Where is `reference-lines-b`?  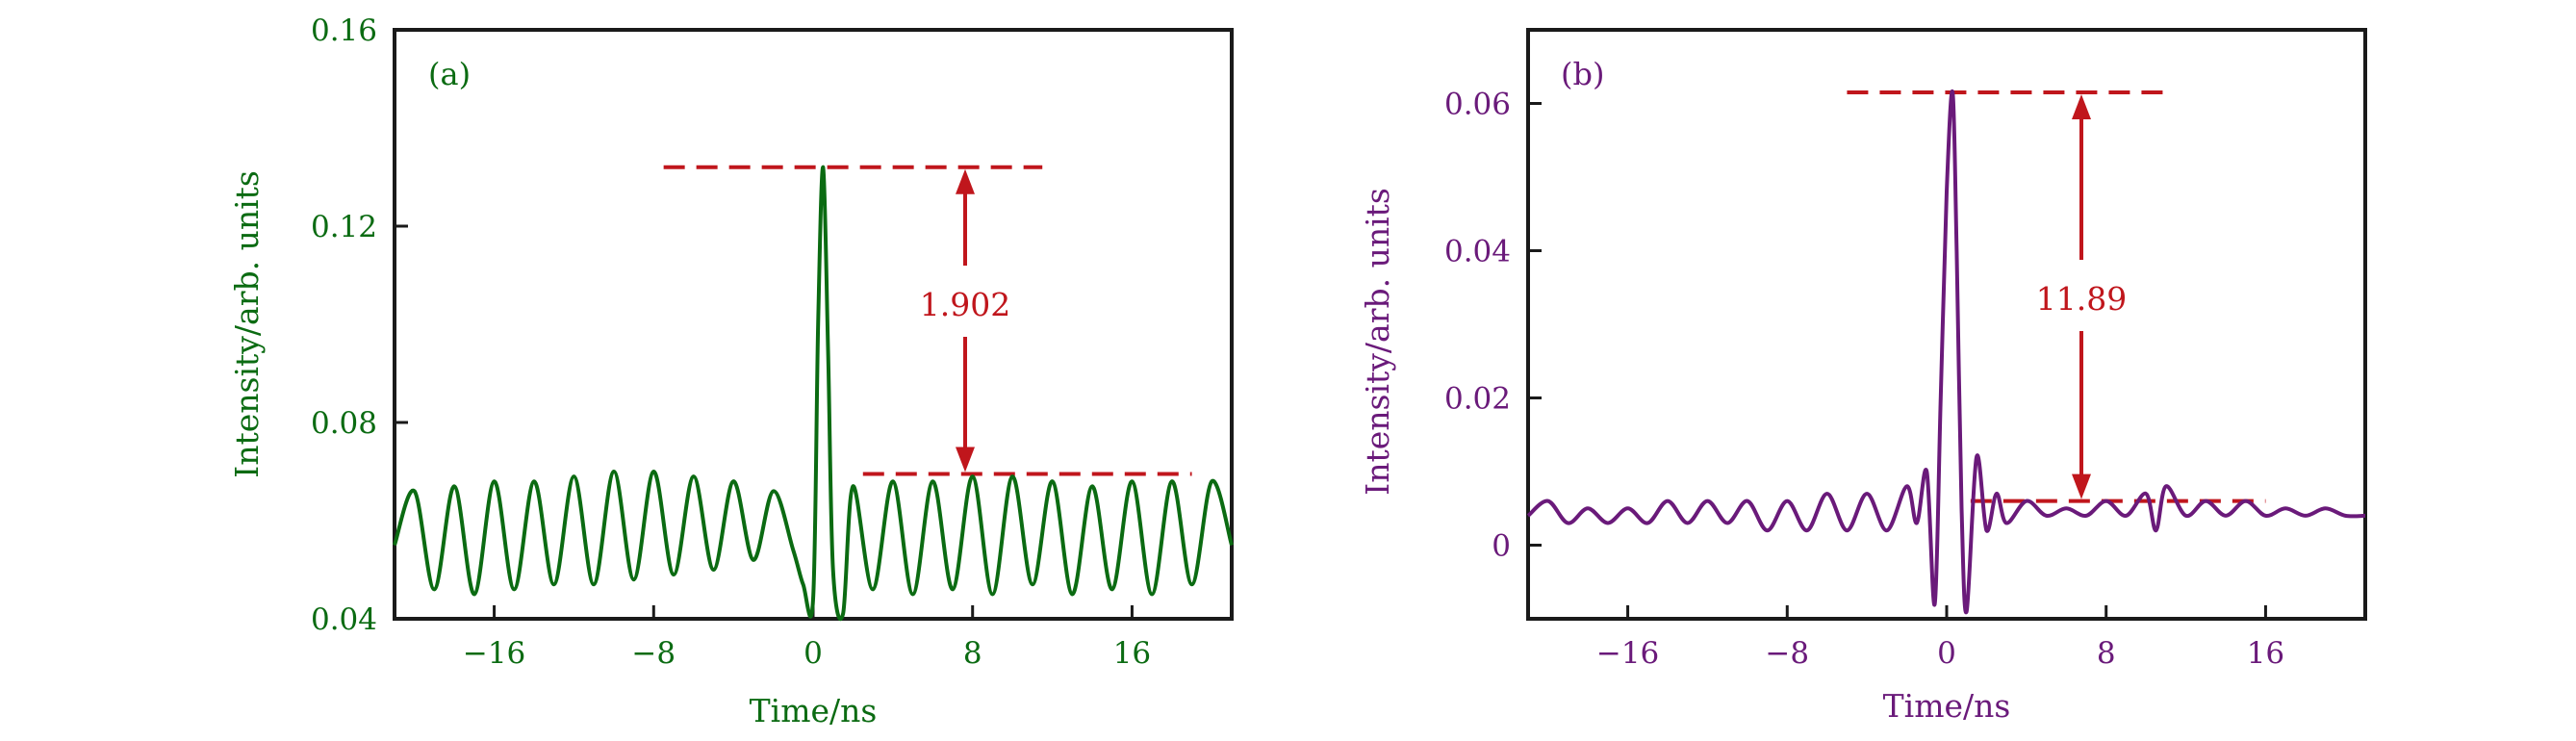 reference-lines-b is located at coordinates (2056, 297).